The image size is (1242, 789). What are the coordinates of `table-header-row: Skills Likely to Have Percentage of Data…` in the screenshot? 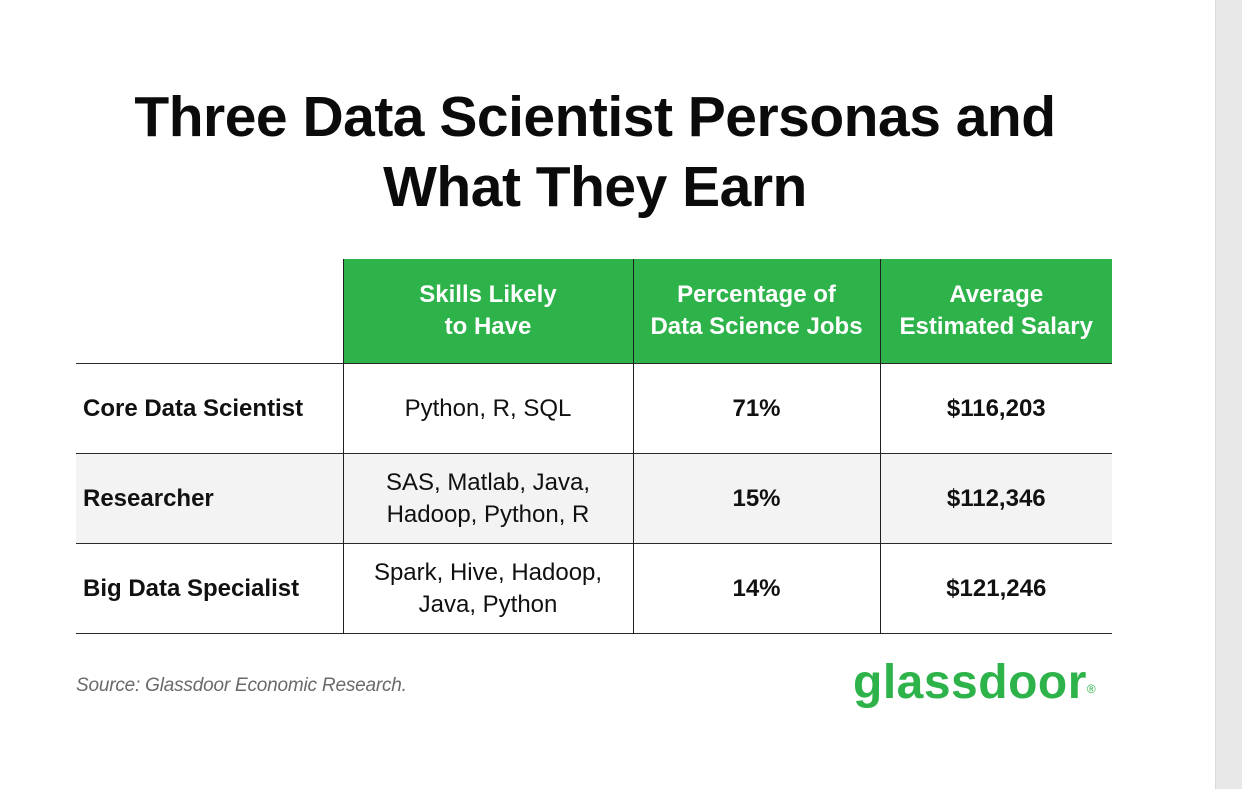 It's located at (594, 311).